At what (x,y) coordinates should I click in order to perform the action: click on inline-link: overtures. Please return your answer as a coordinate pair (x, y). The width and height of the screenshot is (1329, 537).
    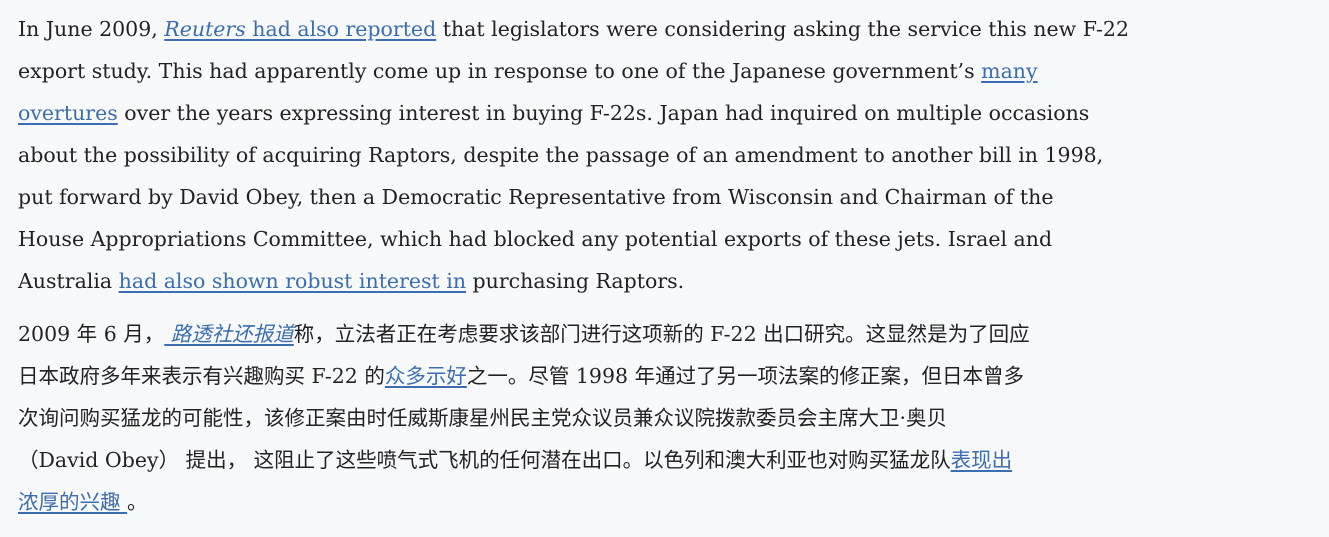
    Looking at the image, I should click on (68, 113).